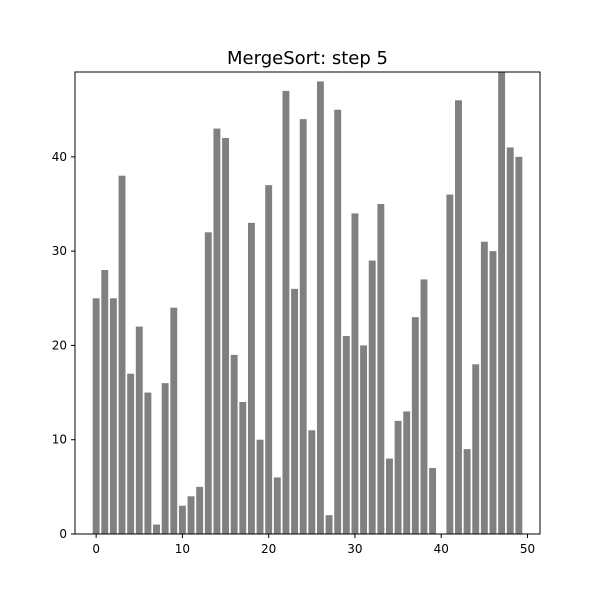 The image size is (600, 604). What do you see at coordinates (441, 549) in the screenshot?
I see `x-tick-label: 40` at bounding box center [441, 549].